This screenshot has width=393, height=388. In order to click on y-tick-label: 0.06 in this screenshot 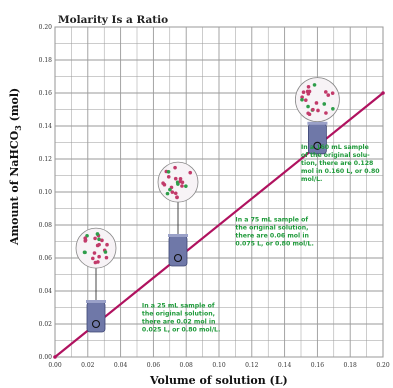, I will do `click(46, 258)`.